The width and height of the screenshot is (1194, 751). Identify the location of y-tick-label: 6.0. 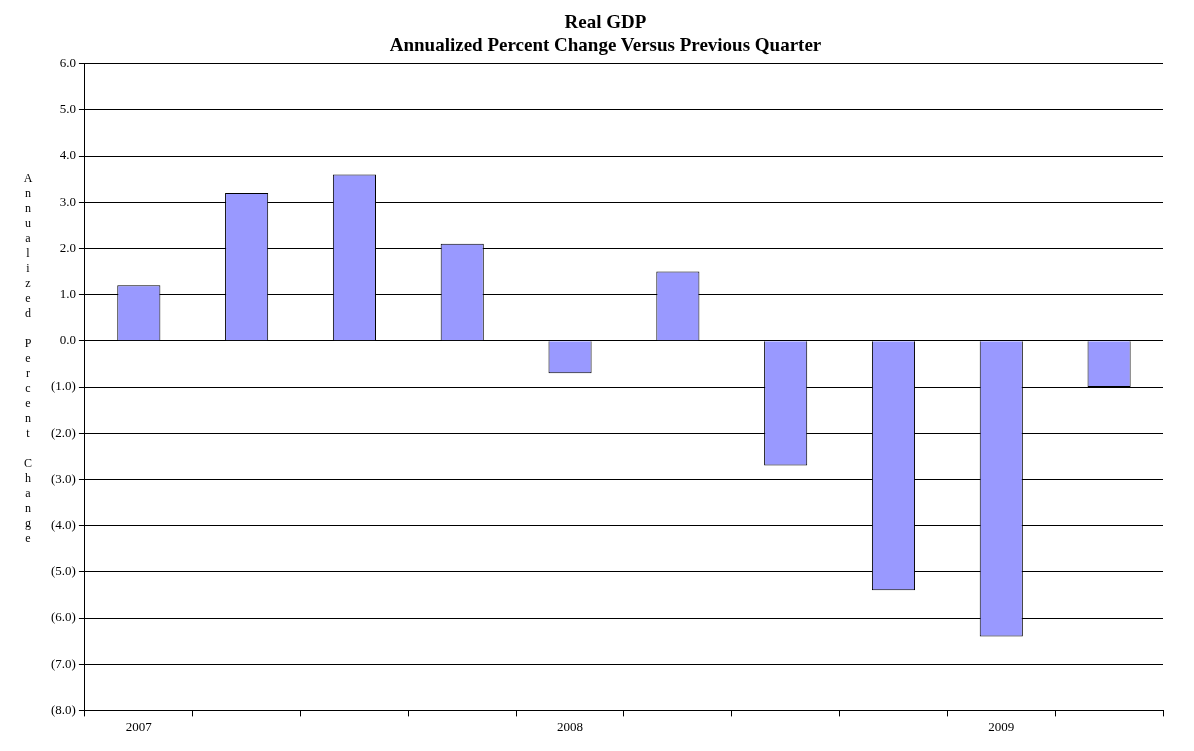
(67, 63).